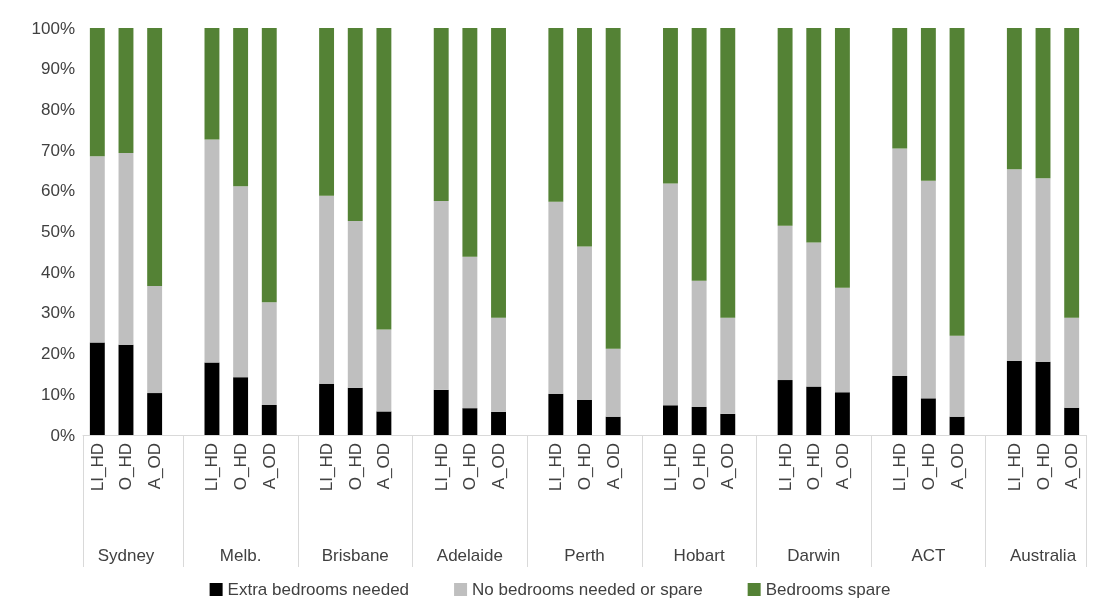 Image resolution: width=1100 pixels, height=613 pixels. Describe the element at coordinates (57, 191) in the screenshot. I see `y-tick-label: 60%` at that location.